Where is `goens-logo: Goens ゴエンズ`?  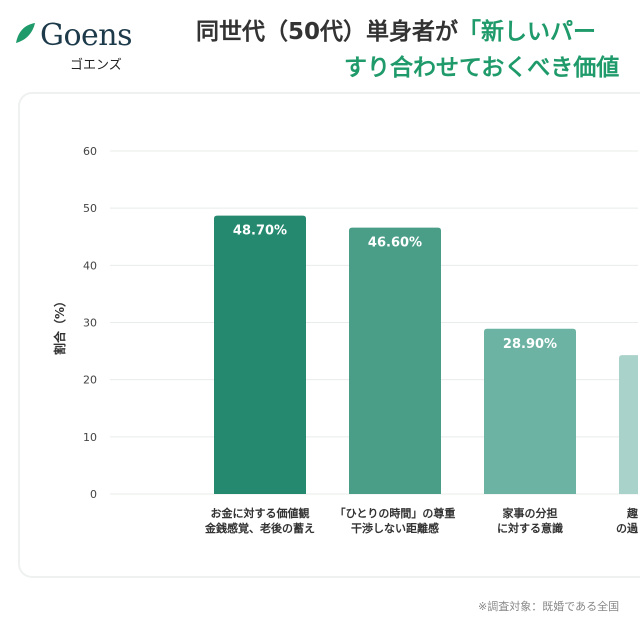 goens-logo: Goens ゴエンズ is located at coordinates (87, 44).